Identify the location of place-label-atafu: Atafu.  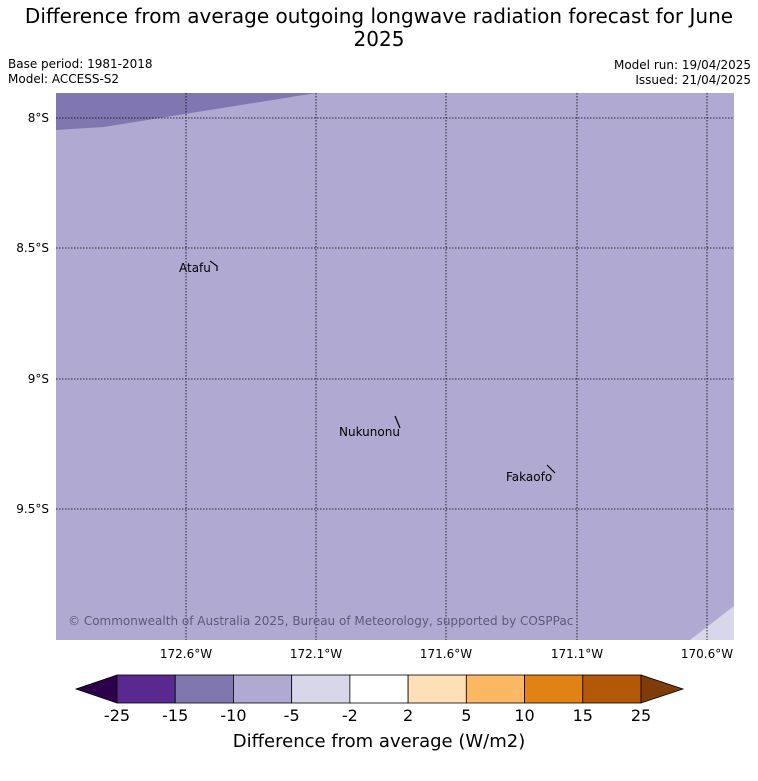
(195, 268).